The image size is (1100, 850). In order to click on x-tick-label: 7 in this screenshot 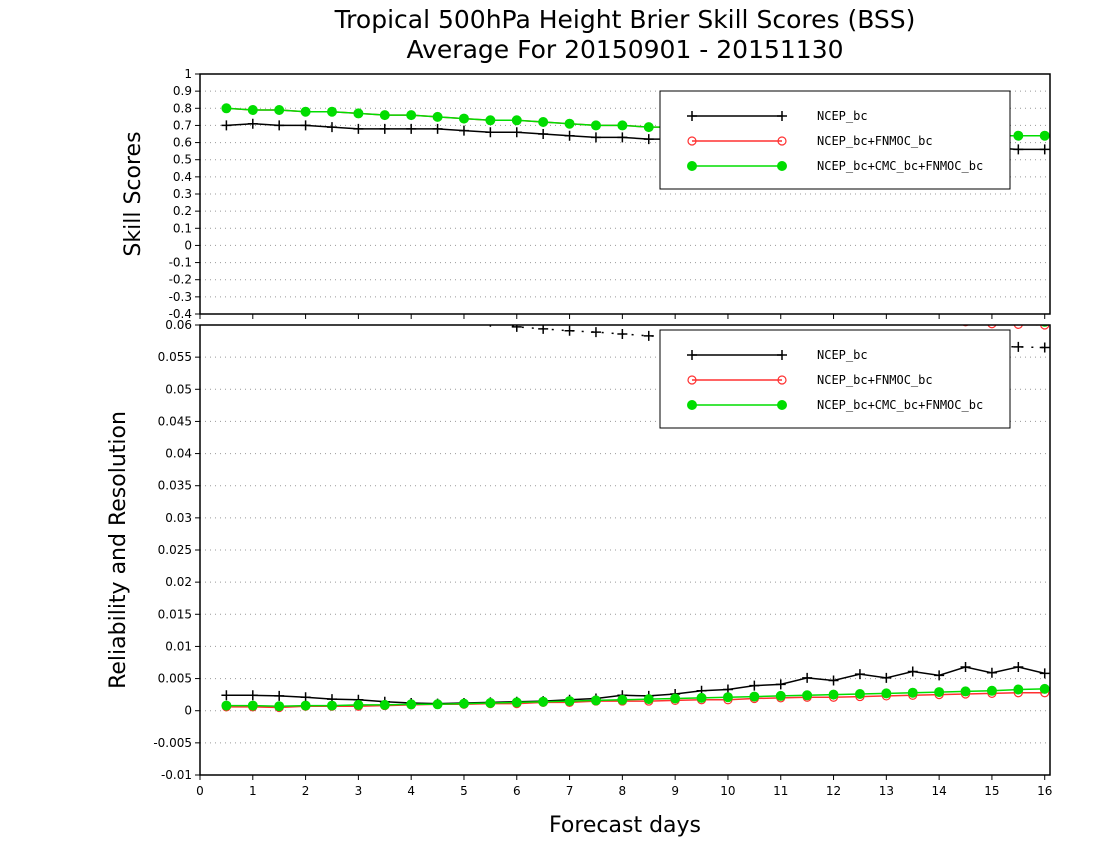, I will do `click(570, 791)`.